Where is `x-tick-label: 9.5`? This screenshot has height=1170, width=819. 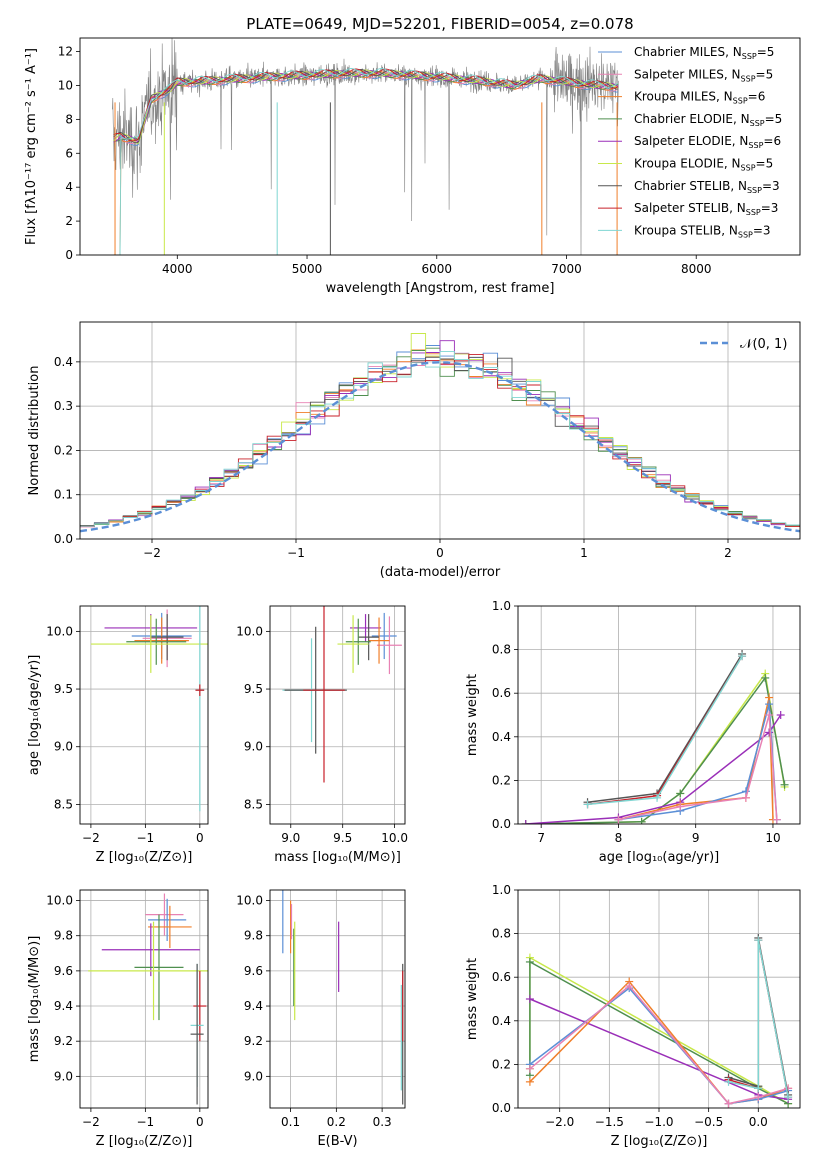 x-tick-label: 9.5 is located at coordinates (342, 838).